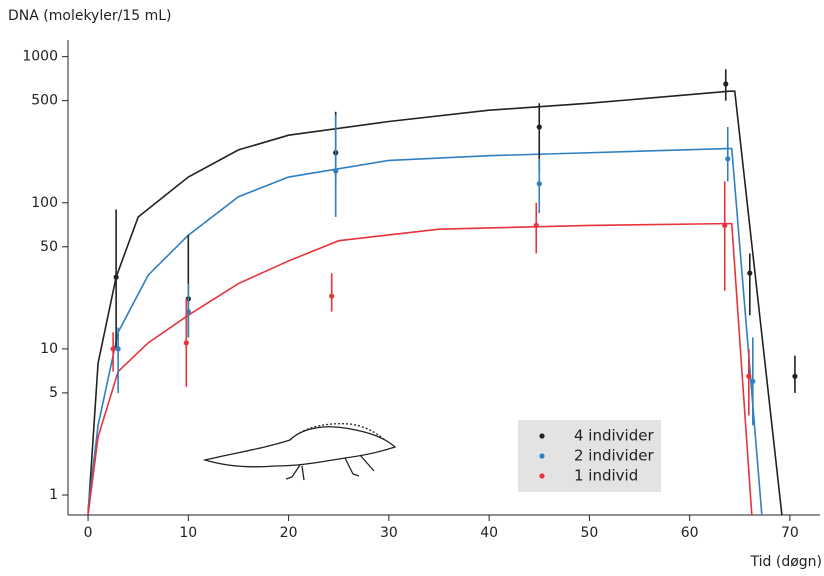 Image resolution: width=824 pixels, height=576 pixels. I want to click on x-tick-label: 0, so click(88, 533).